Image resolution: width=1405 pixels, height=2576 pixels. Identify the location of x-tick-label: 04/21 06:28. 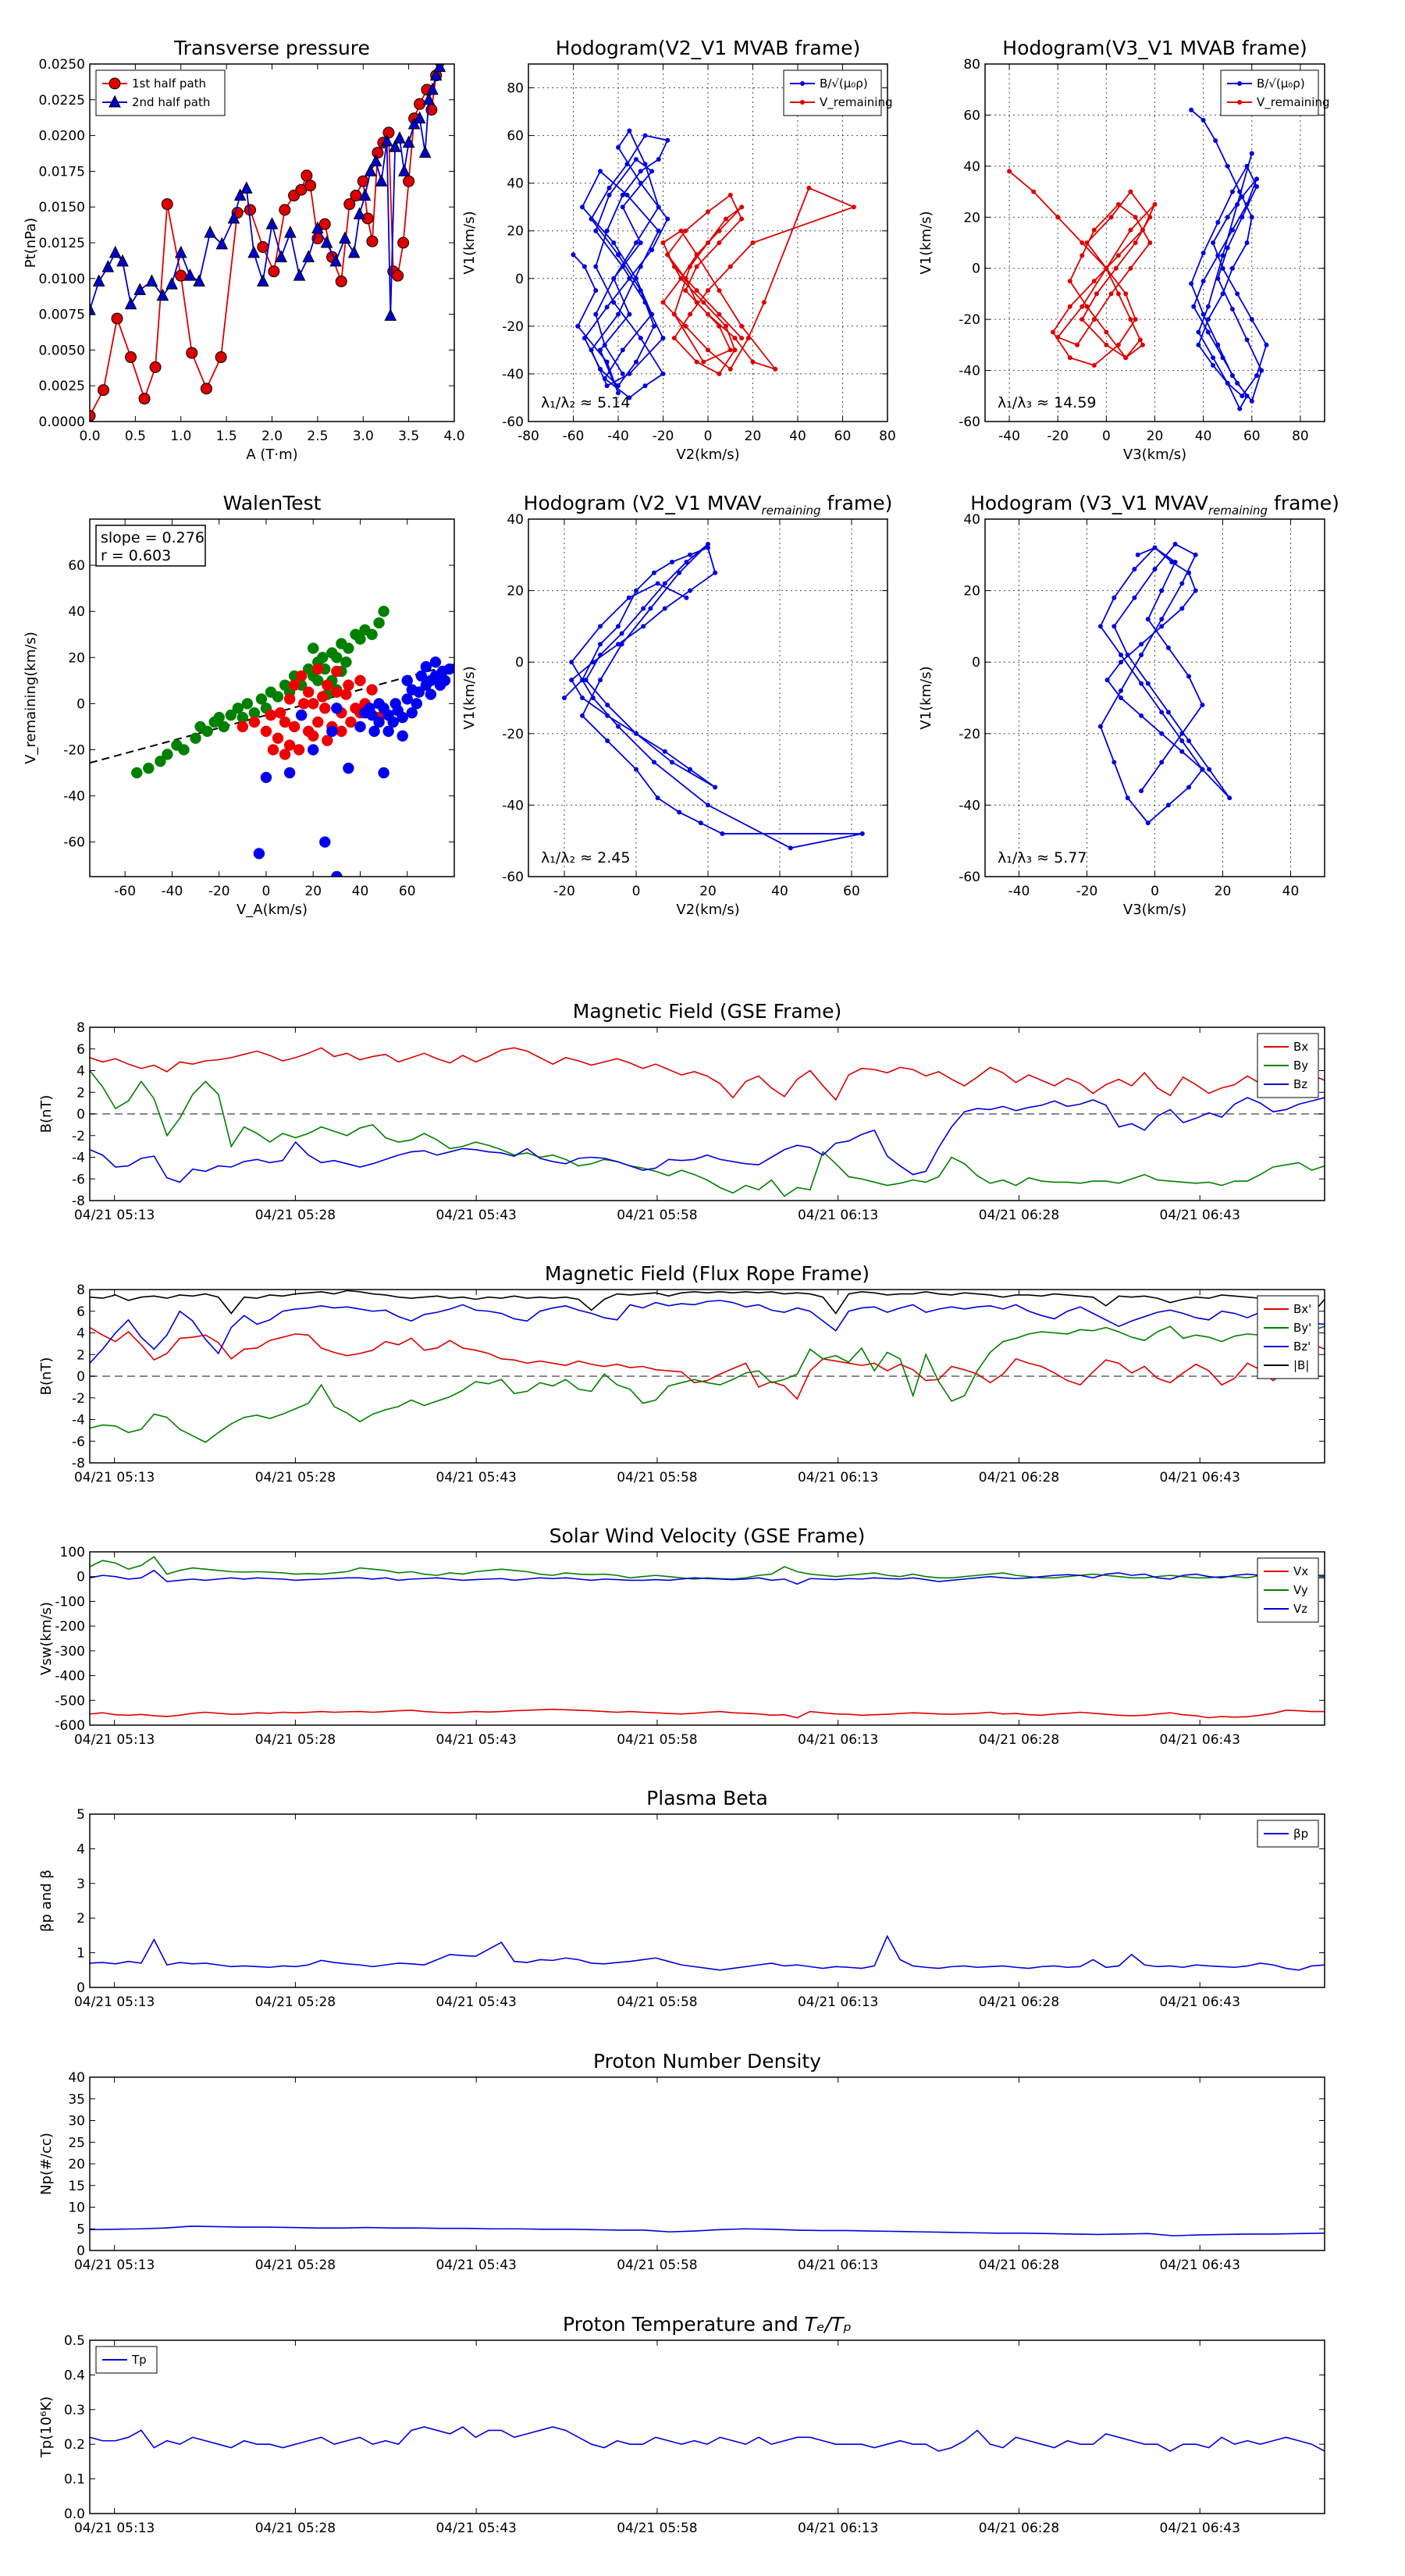
(1019, 1215).